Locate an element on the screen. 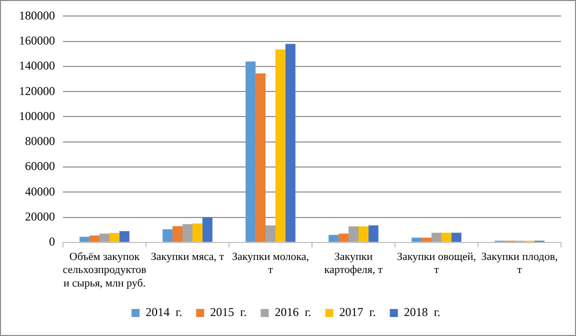 Image resolution: width=576 pixels, height=336 pixels. y-tick-label: 100000 is located at coordinates (37, 115).